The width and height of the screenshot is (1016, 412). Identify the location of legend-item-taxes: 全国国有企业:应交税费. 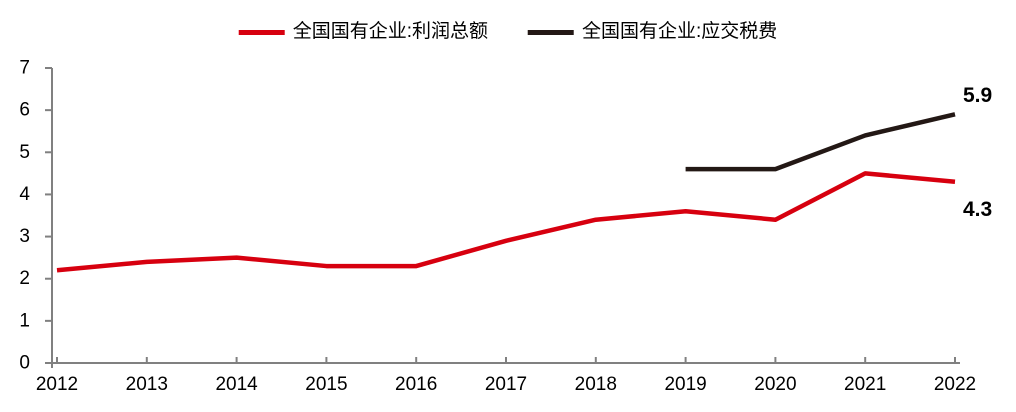
(653, 32).